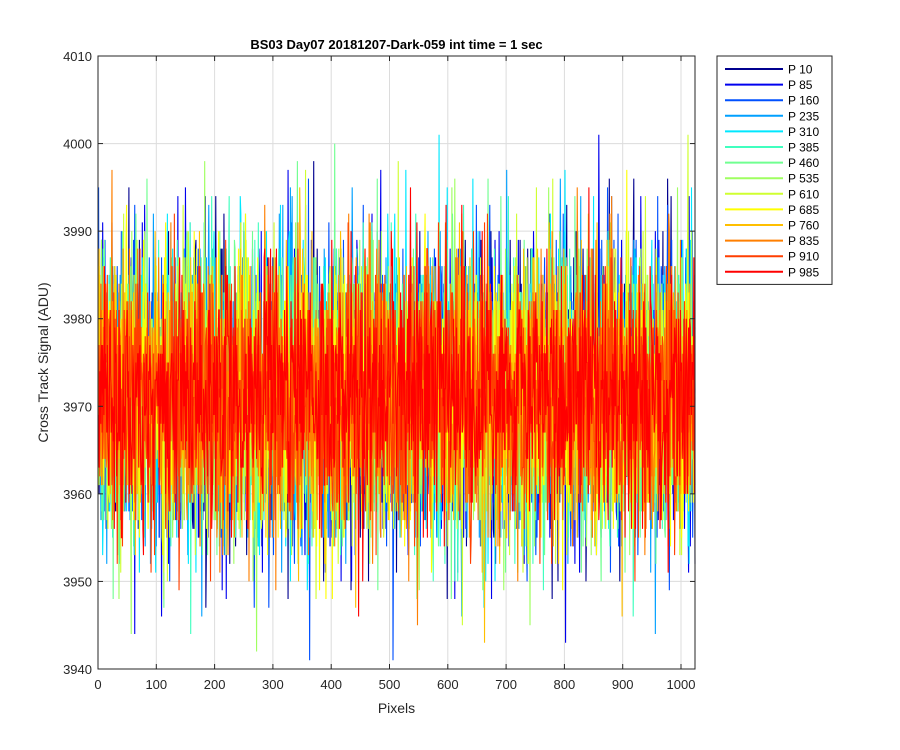 Image resolution: width=900 pixels, height=750 pixels. I want to click on legend-label: P 160, so click(803, 101).